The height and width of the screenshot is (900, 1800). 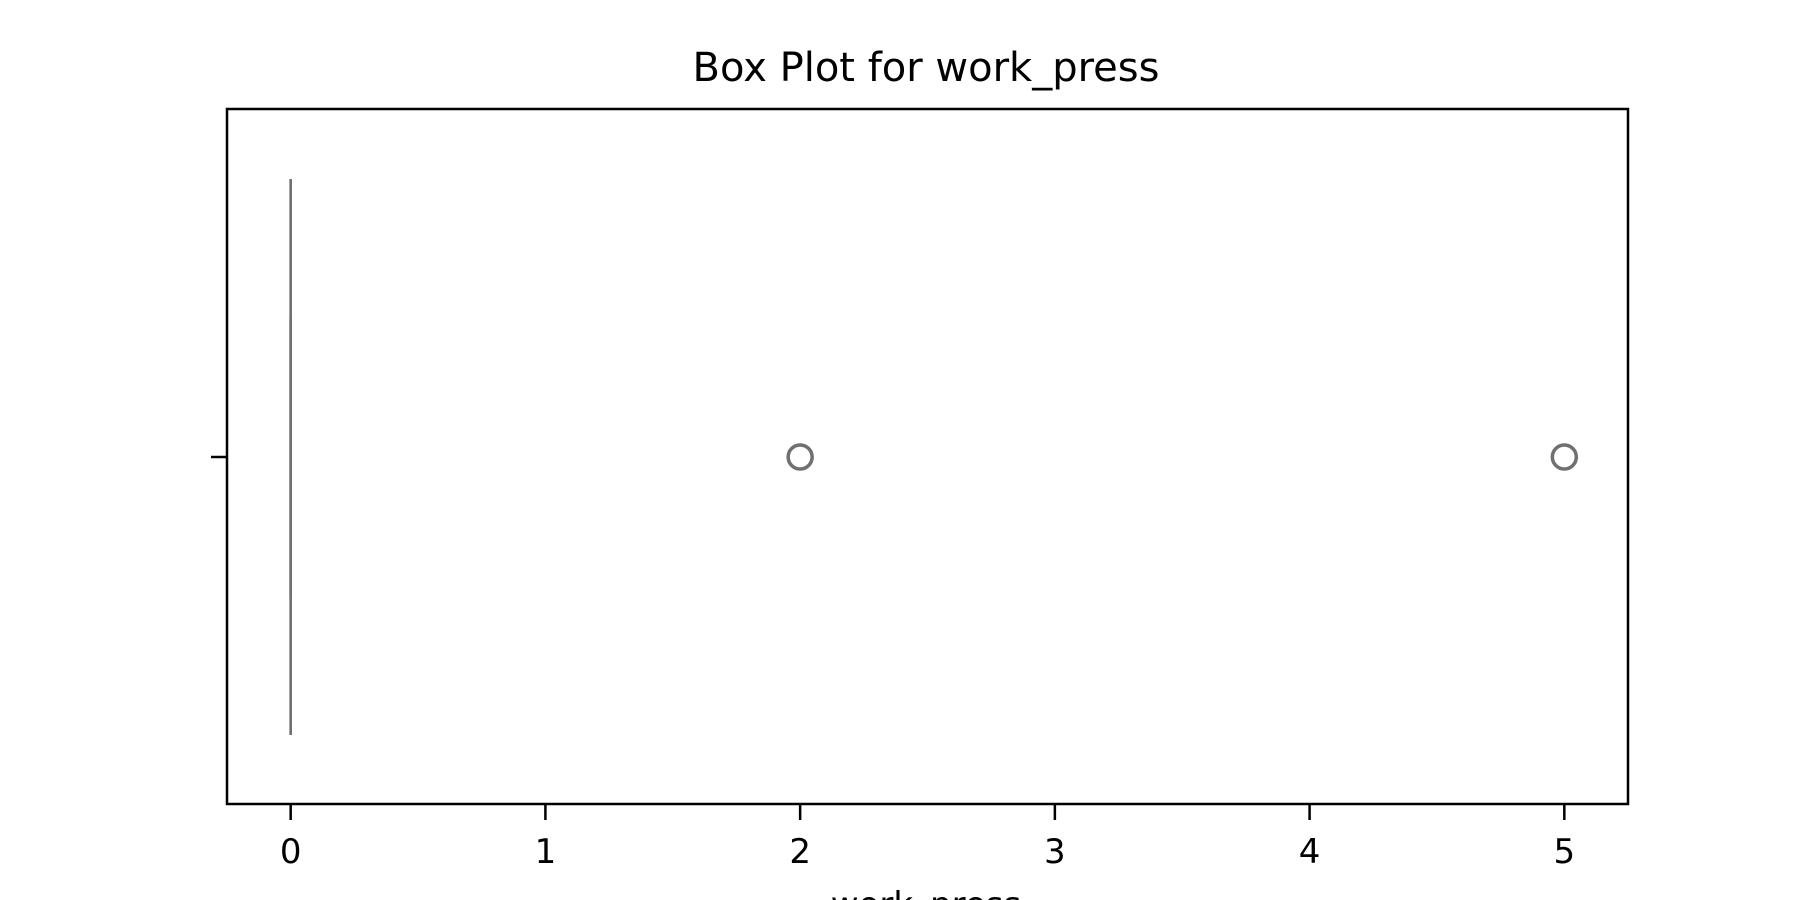 What do you see at coordinates (926, 68) in the screenshot?
I see `chart-title: Box Plot for work_press` at bounding box center [926, 68].